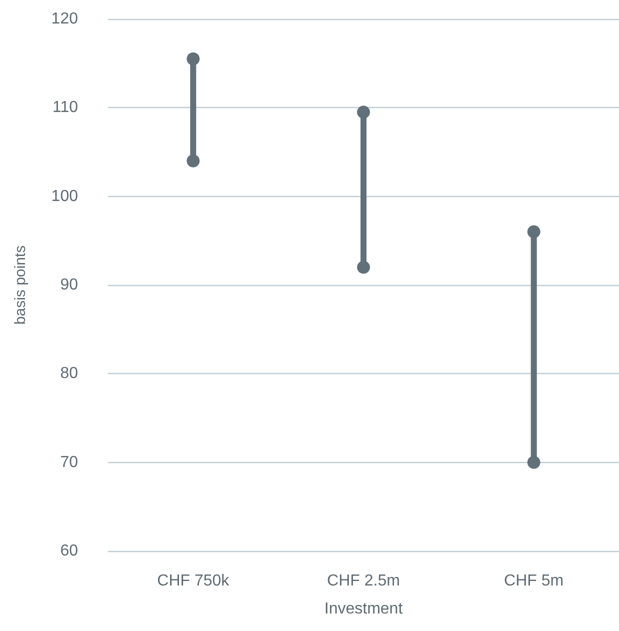 The image size is (619, 631). Describe the element at coordinates (69, 551) in the screenshot. I see `y-tick-label: 60` at that location.